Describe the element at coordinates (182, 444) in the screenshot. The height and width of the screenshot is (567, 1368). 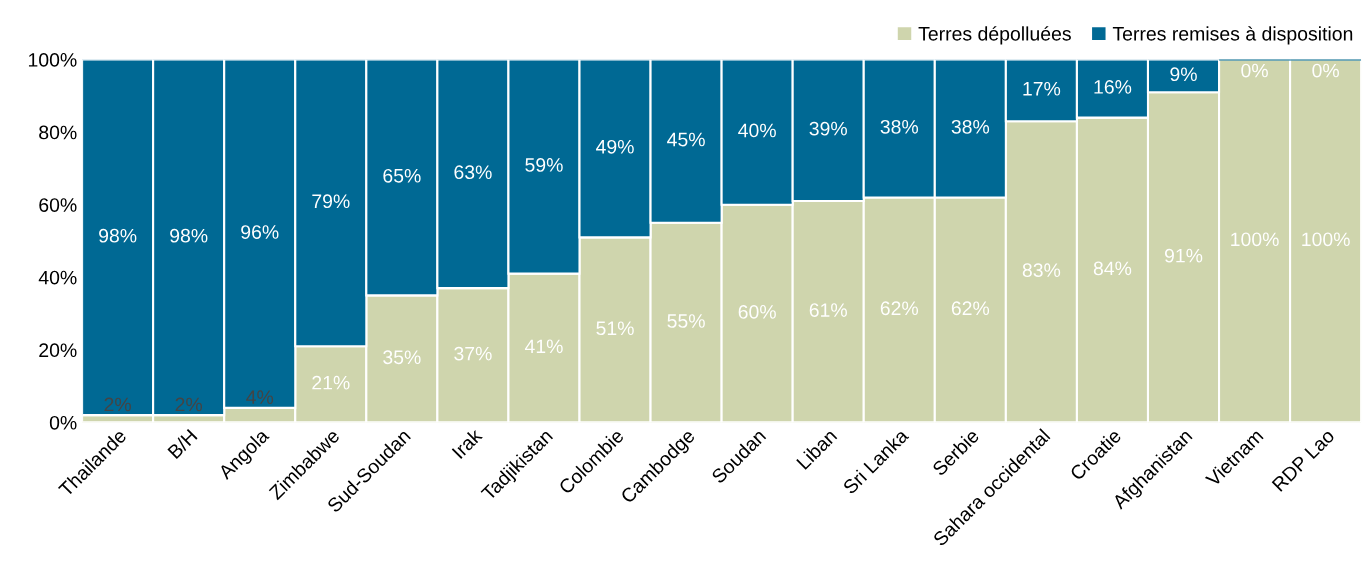
I see `x-tick-label: B/H` at that location.